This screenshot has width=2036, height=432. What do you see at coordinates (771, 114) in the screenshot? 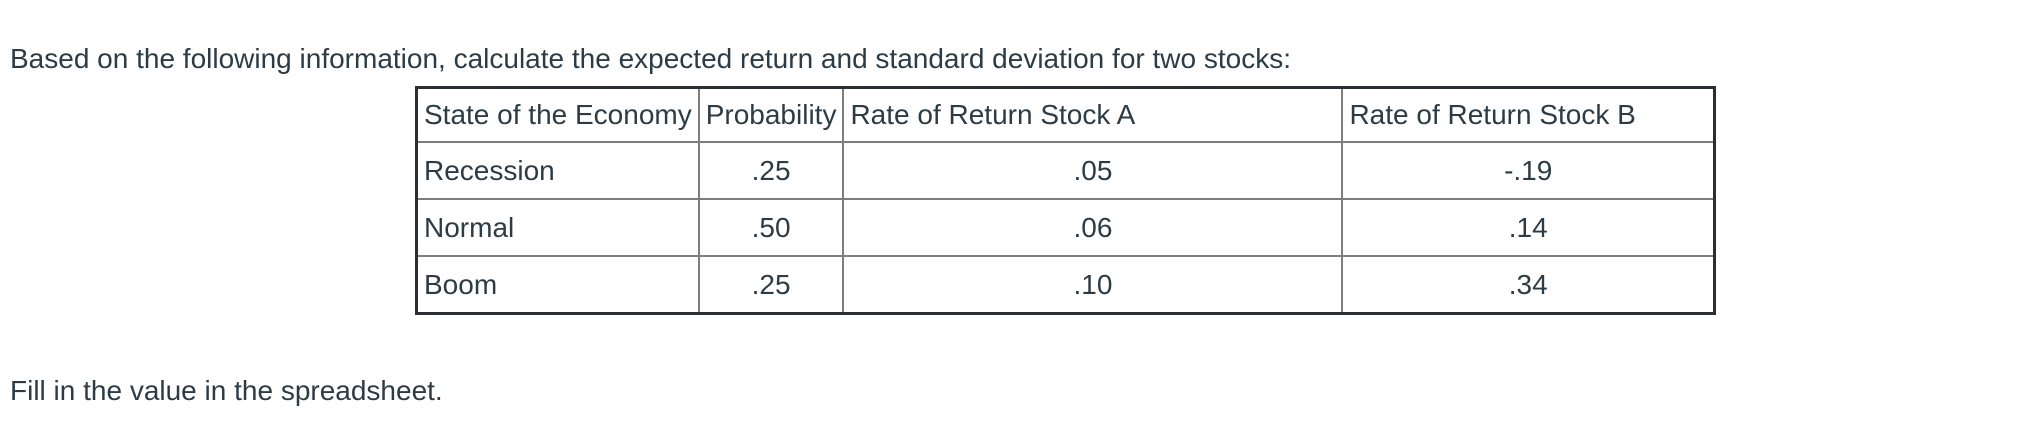
I see `col-header-probability: Probability` at bounding box center [771, 114].